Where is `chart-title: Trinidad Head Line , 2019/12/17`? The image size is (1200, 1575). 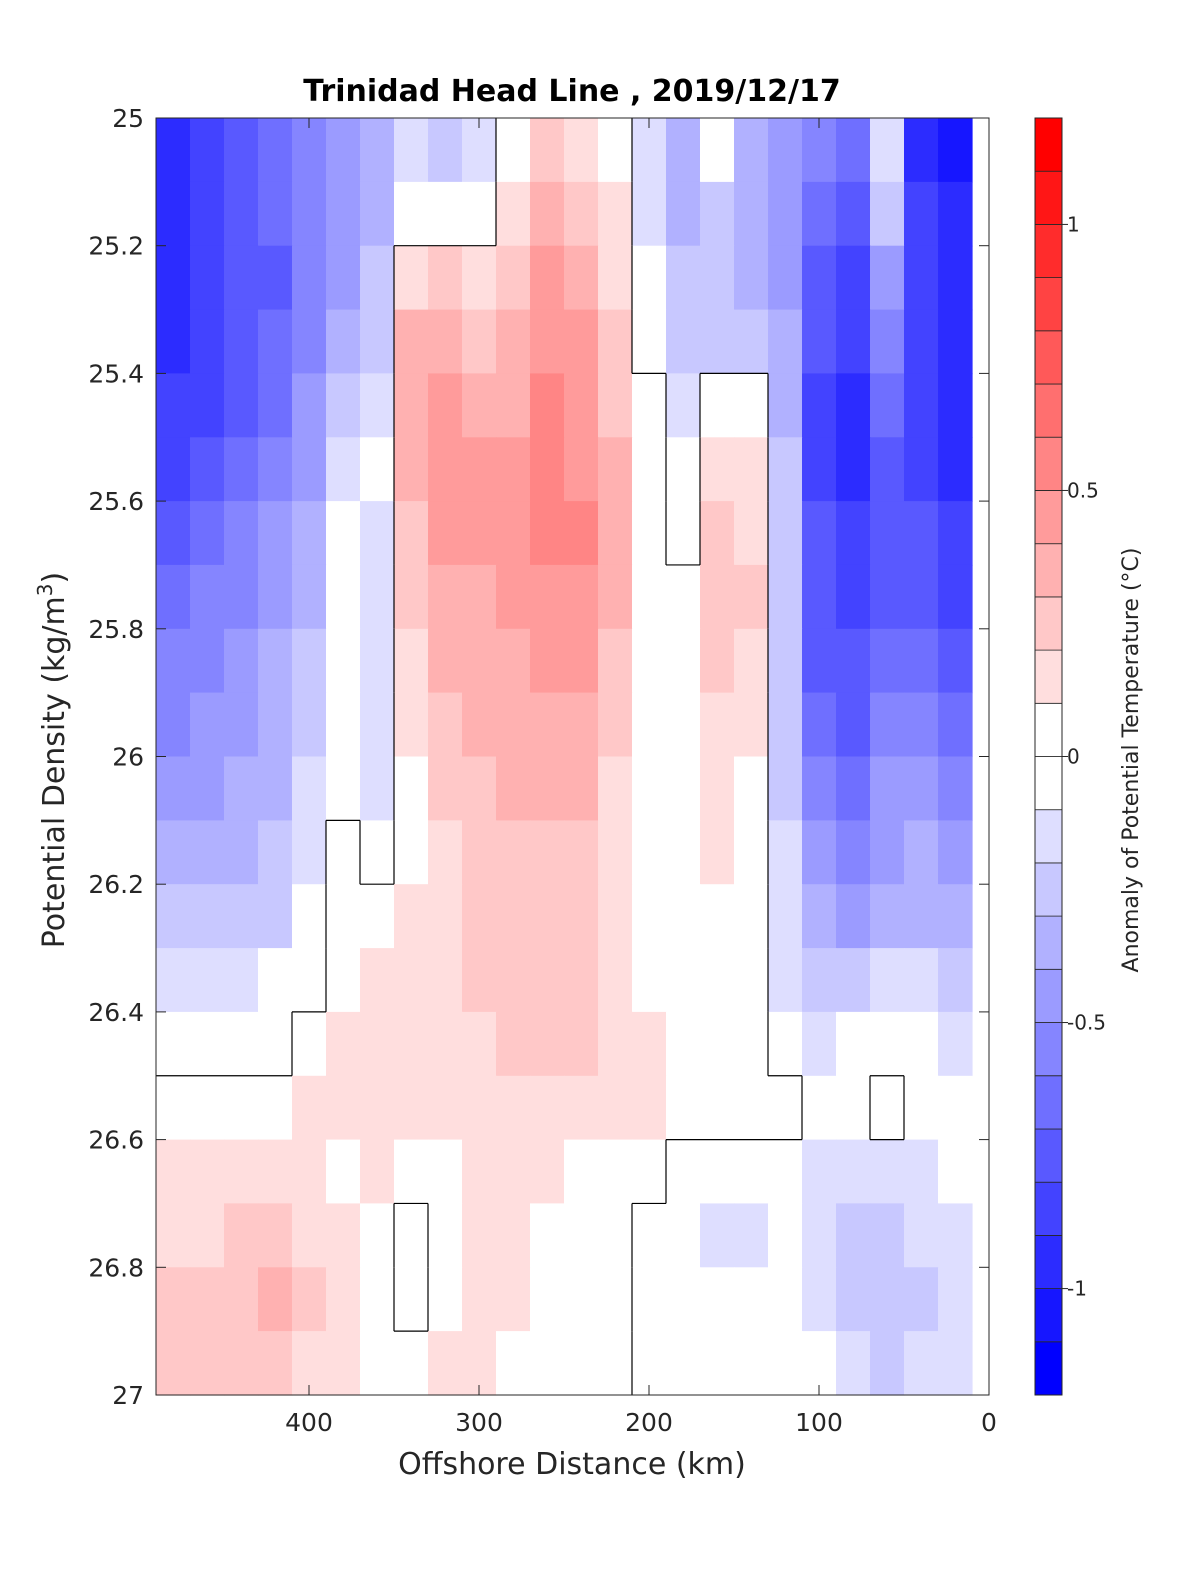
chart-title: Trinidad Head Line , 2019/12/17 is located at coordinates (571, 91).